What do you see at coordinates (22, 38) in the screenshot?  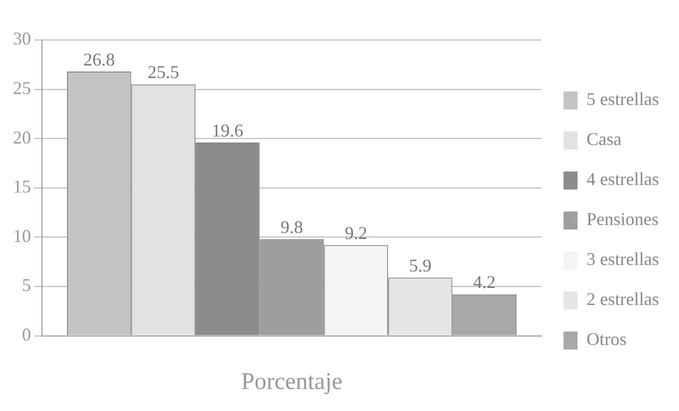 I see `y-tick-label: 30` at bounding box center [22, 38].